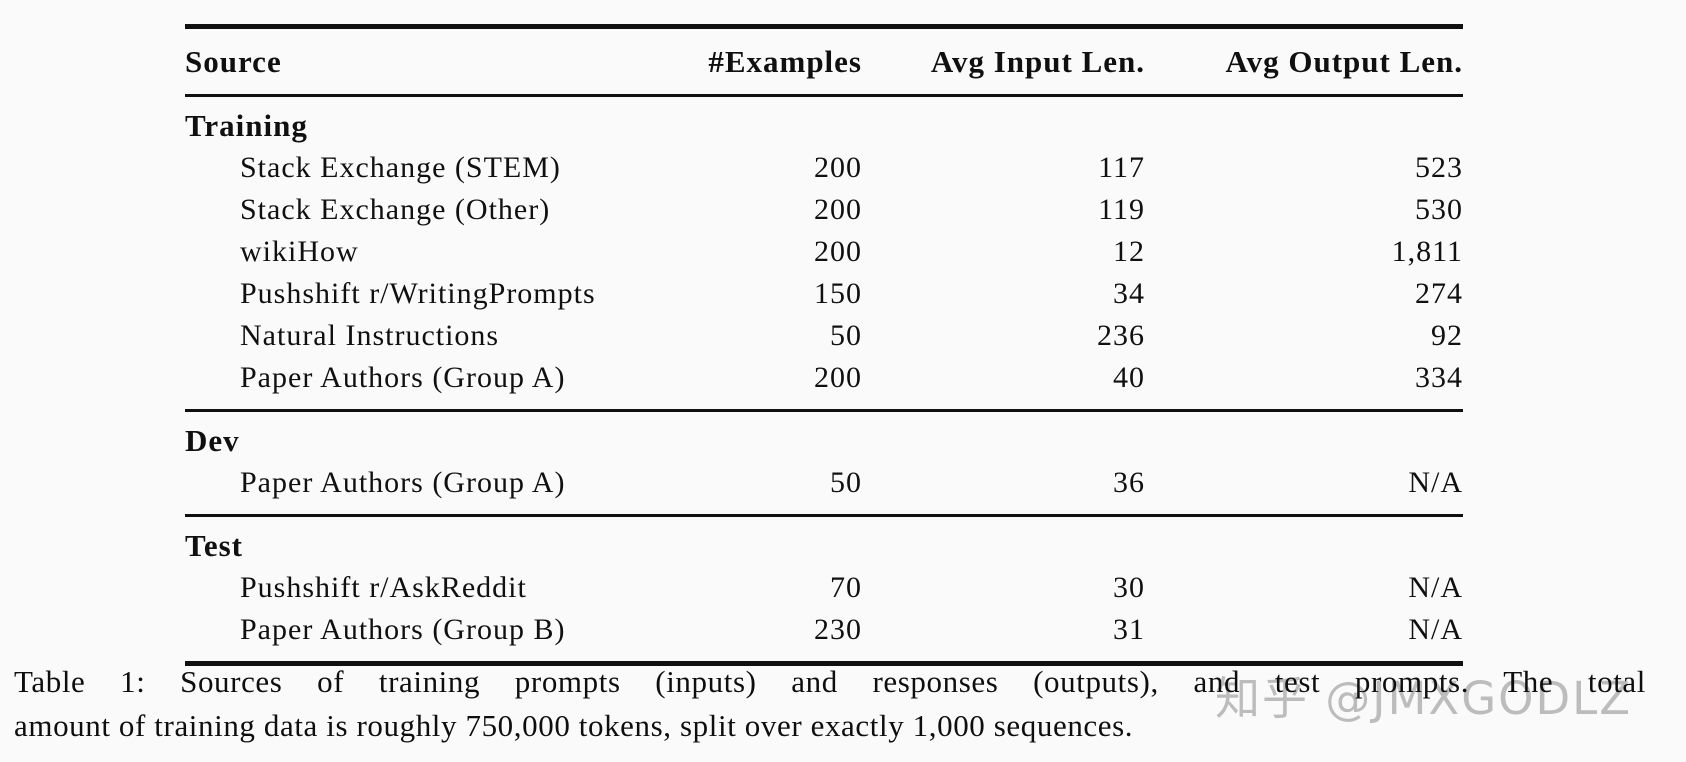 Image resolution: width=1686 pixels, height=762 pixels. Describe the element at coordinates (824, 489) in the screenshot. I see `table-row: Paper Authors (Group A) 50 36 N/A` at that location.